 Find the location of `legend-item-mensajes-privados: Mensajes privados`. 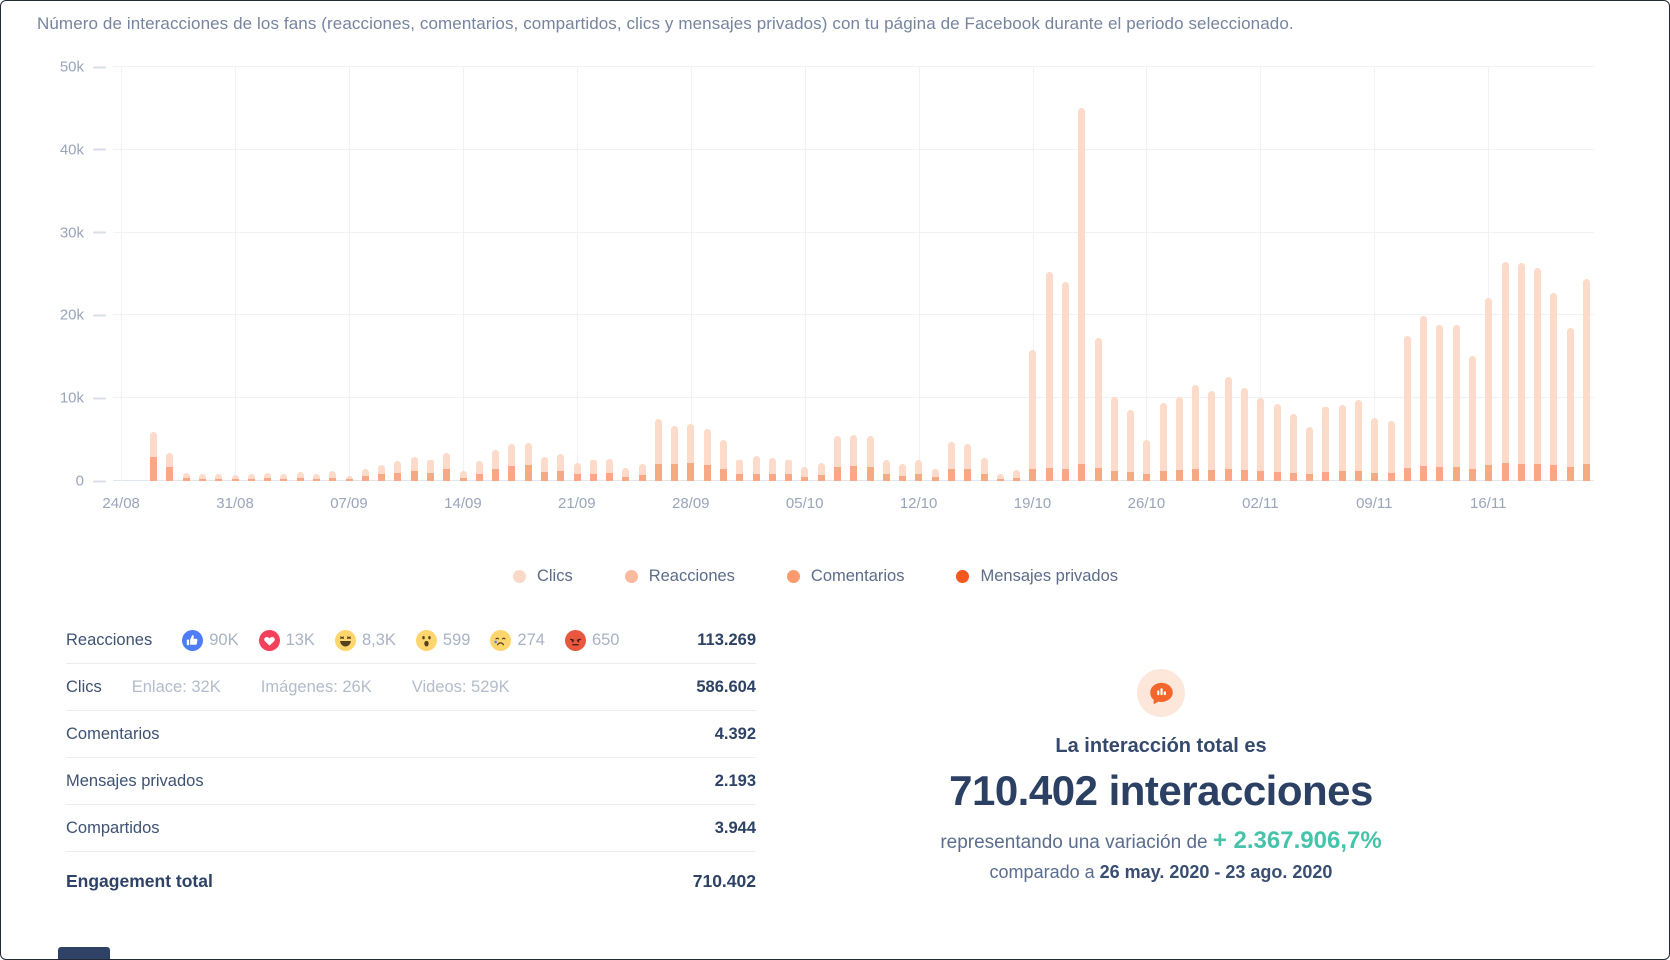

legend-item-mensajes-privados: Mensajes privados is located at coordinates (1037, 576).